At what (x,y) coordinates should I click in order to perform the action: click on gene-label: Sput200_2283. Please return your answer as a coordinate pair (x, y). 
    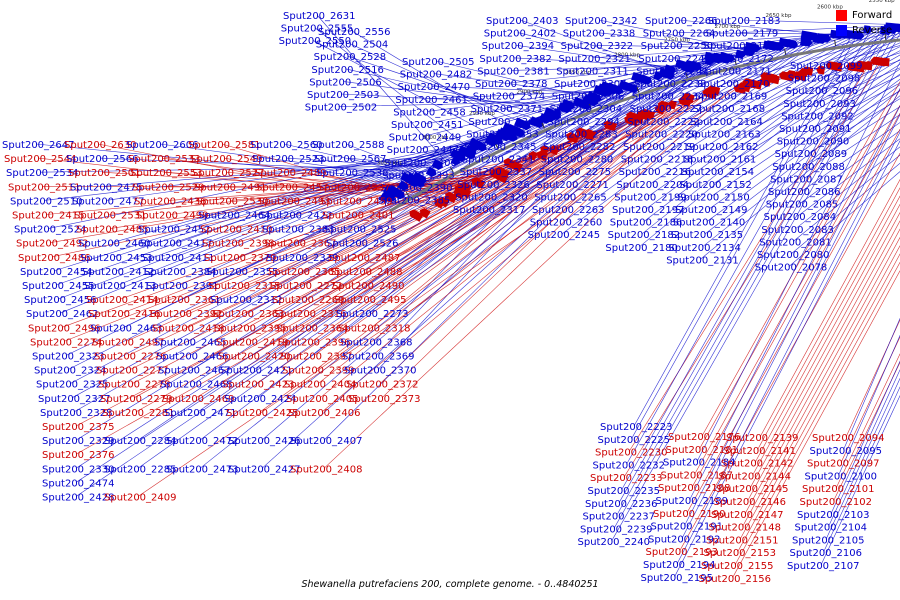
    Looking at the image, I should click on (581, 134).